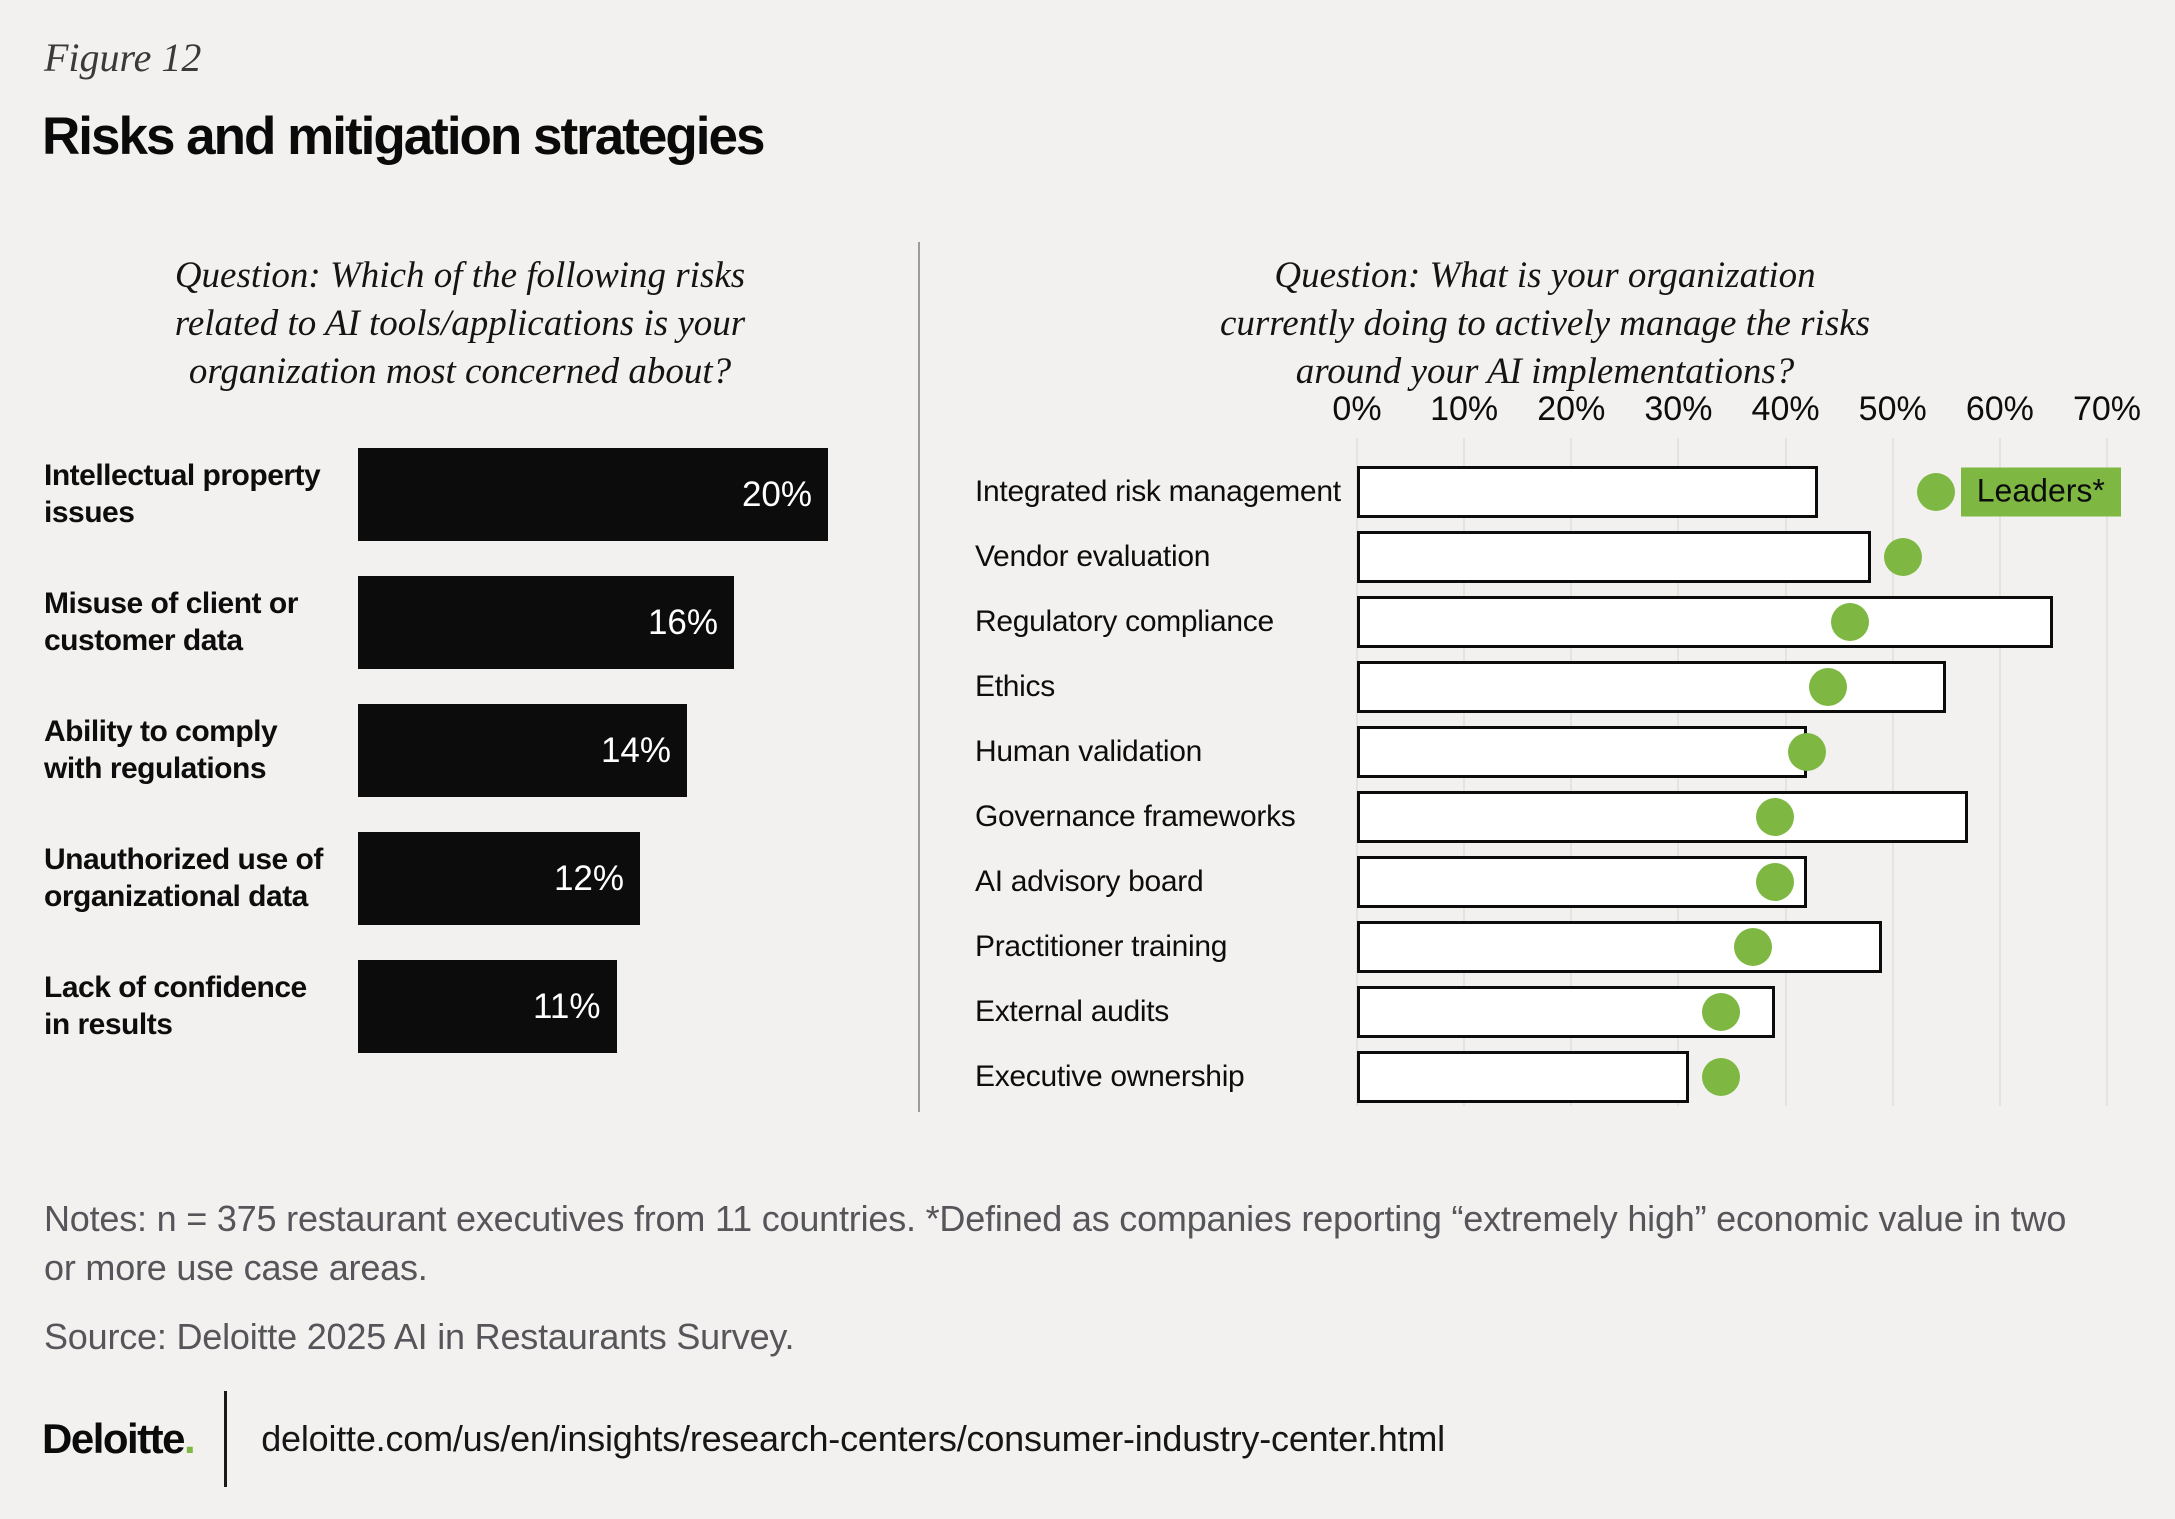 The height and width of the screenshot is (1519, 2175). Describe the element at coordinates (546, 622) in the screenshot. I see `black-bar: 16%` at that location.